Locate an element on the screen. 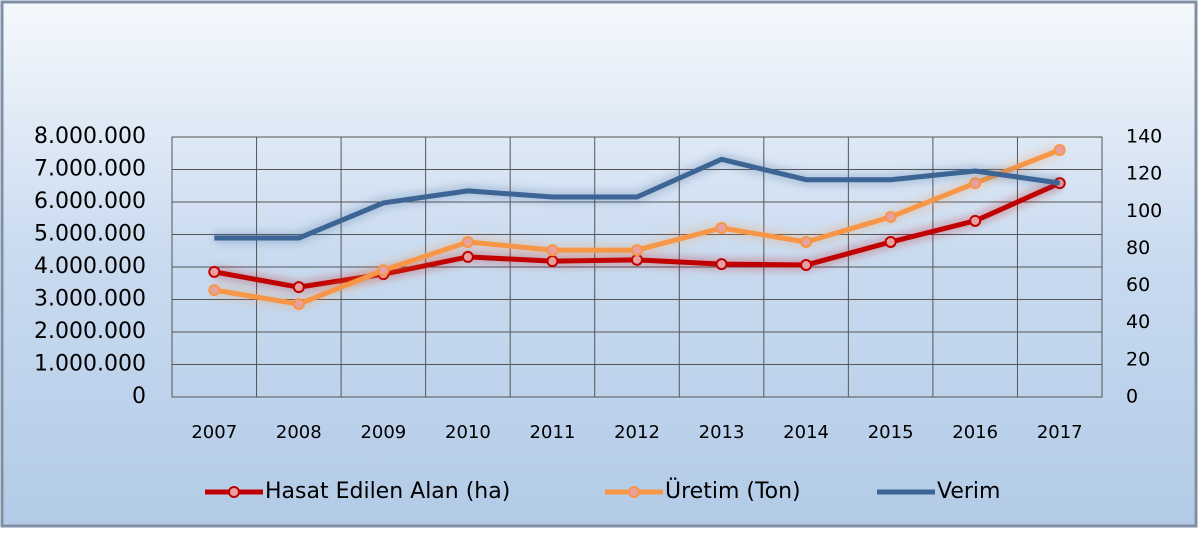 The width and height of the screenshot is (1200, 534). y2-tick-label: 140 is located at coordinates (1144, 137).